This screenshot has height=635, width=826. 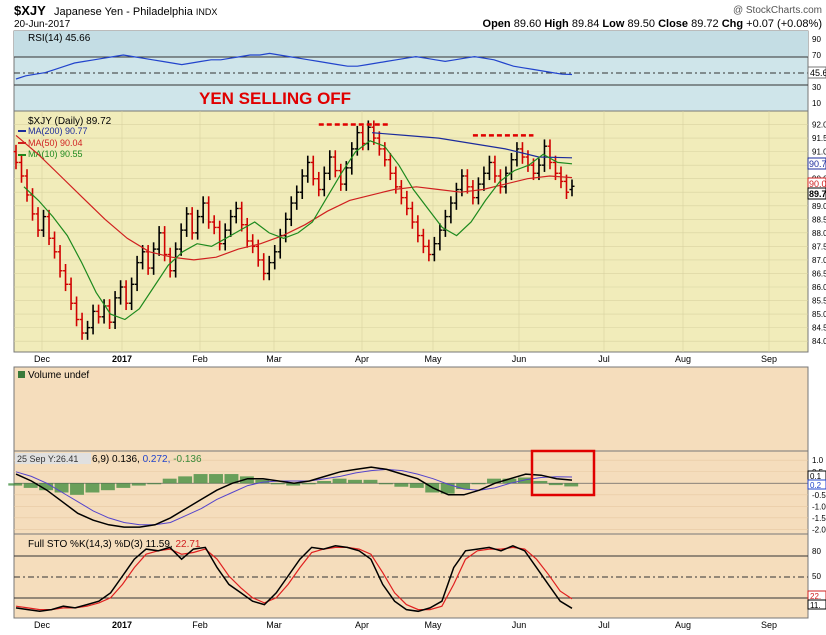 What do you see at coordinates (819, 506) in the screenshot?
I see `macd-tick-label: -1.0` at bounding box center [819, 506].